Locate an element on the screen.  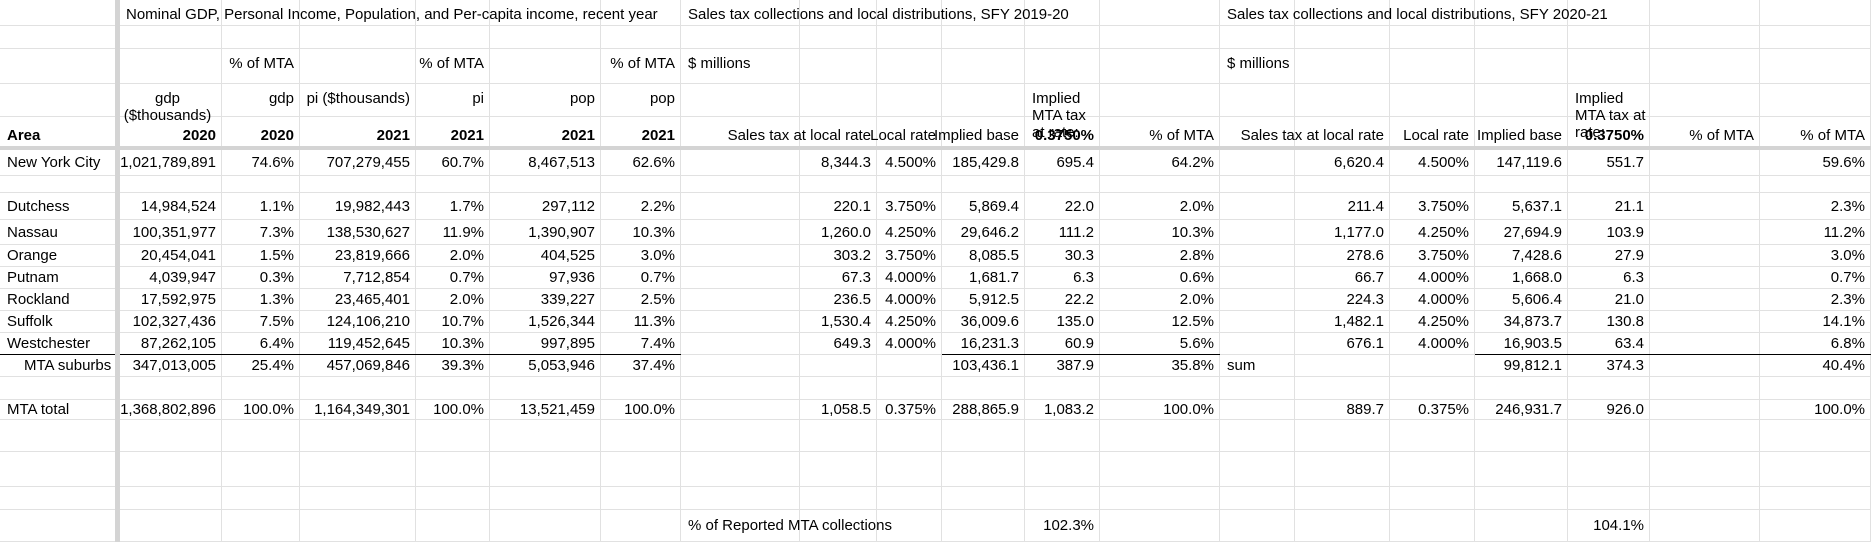
cell-pop: 97,936 is located at coordinates (545, 278).